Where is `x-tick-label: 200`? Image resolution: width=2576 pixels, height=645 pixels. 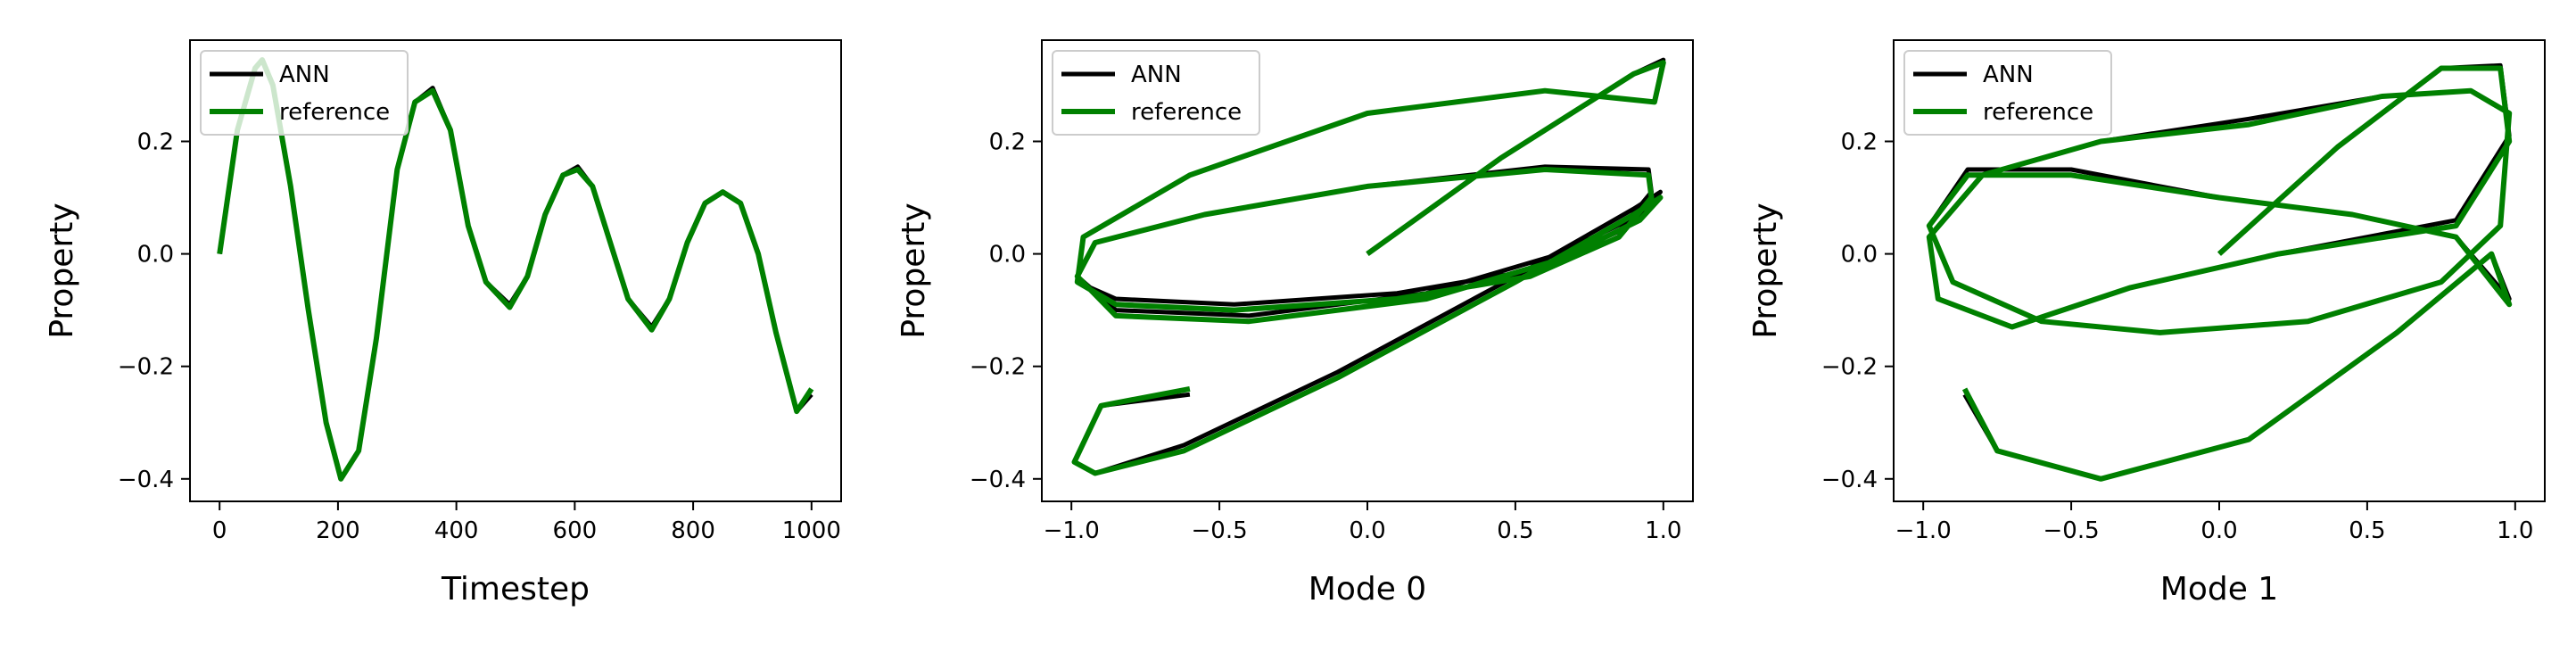 x-tick-label: 200 is located at coordinates (338, 531).